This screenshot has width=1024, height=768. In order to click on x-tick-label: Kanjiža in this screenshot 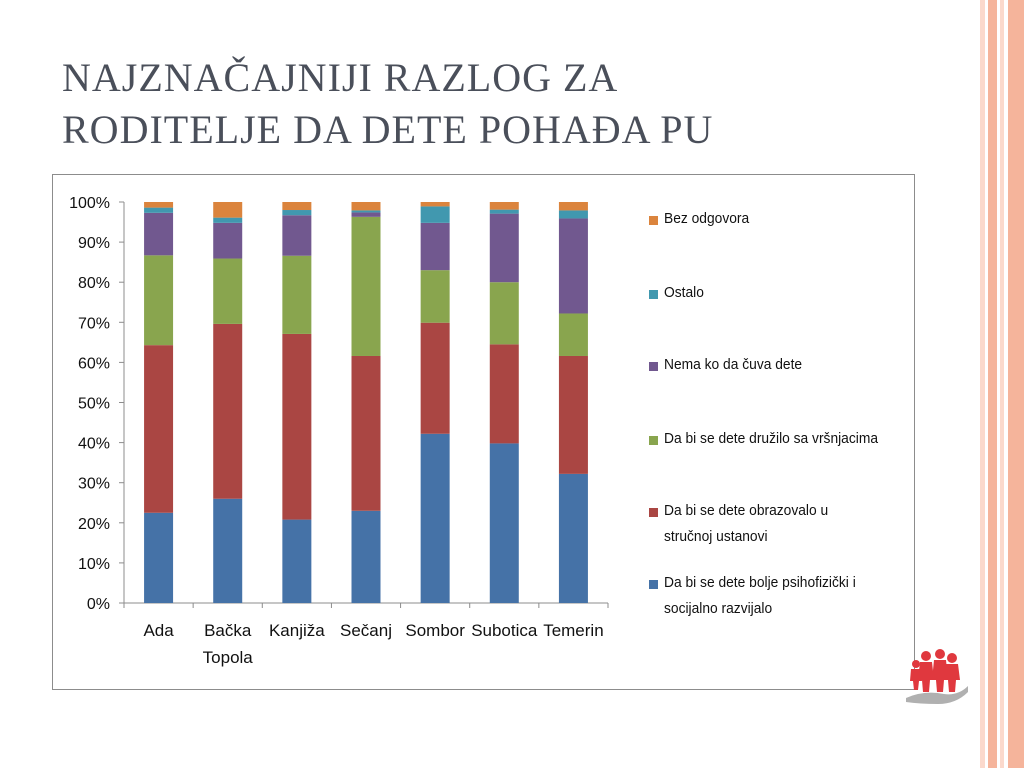, I will do `click(297, 630)`.